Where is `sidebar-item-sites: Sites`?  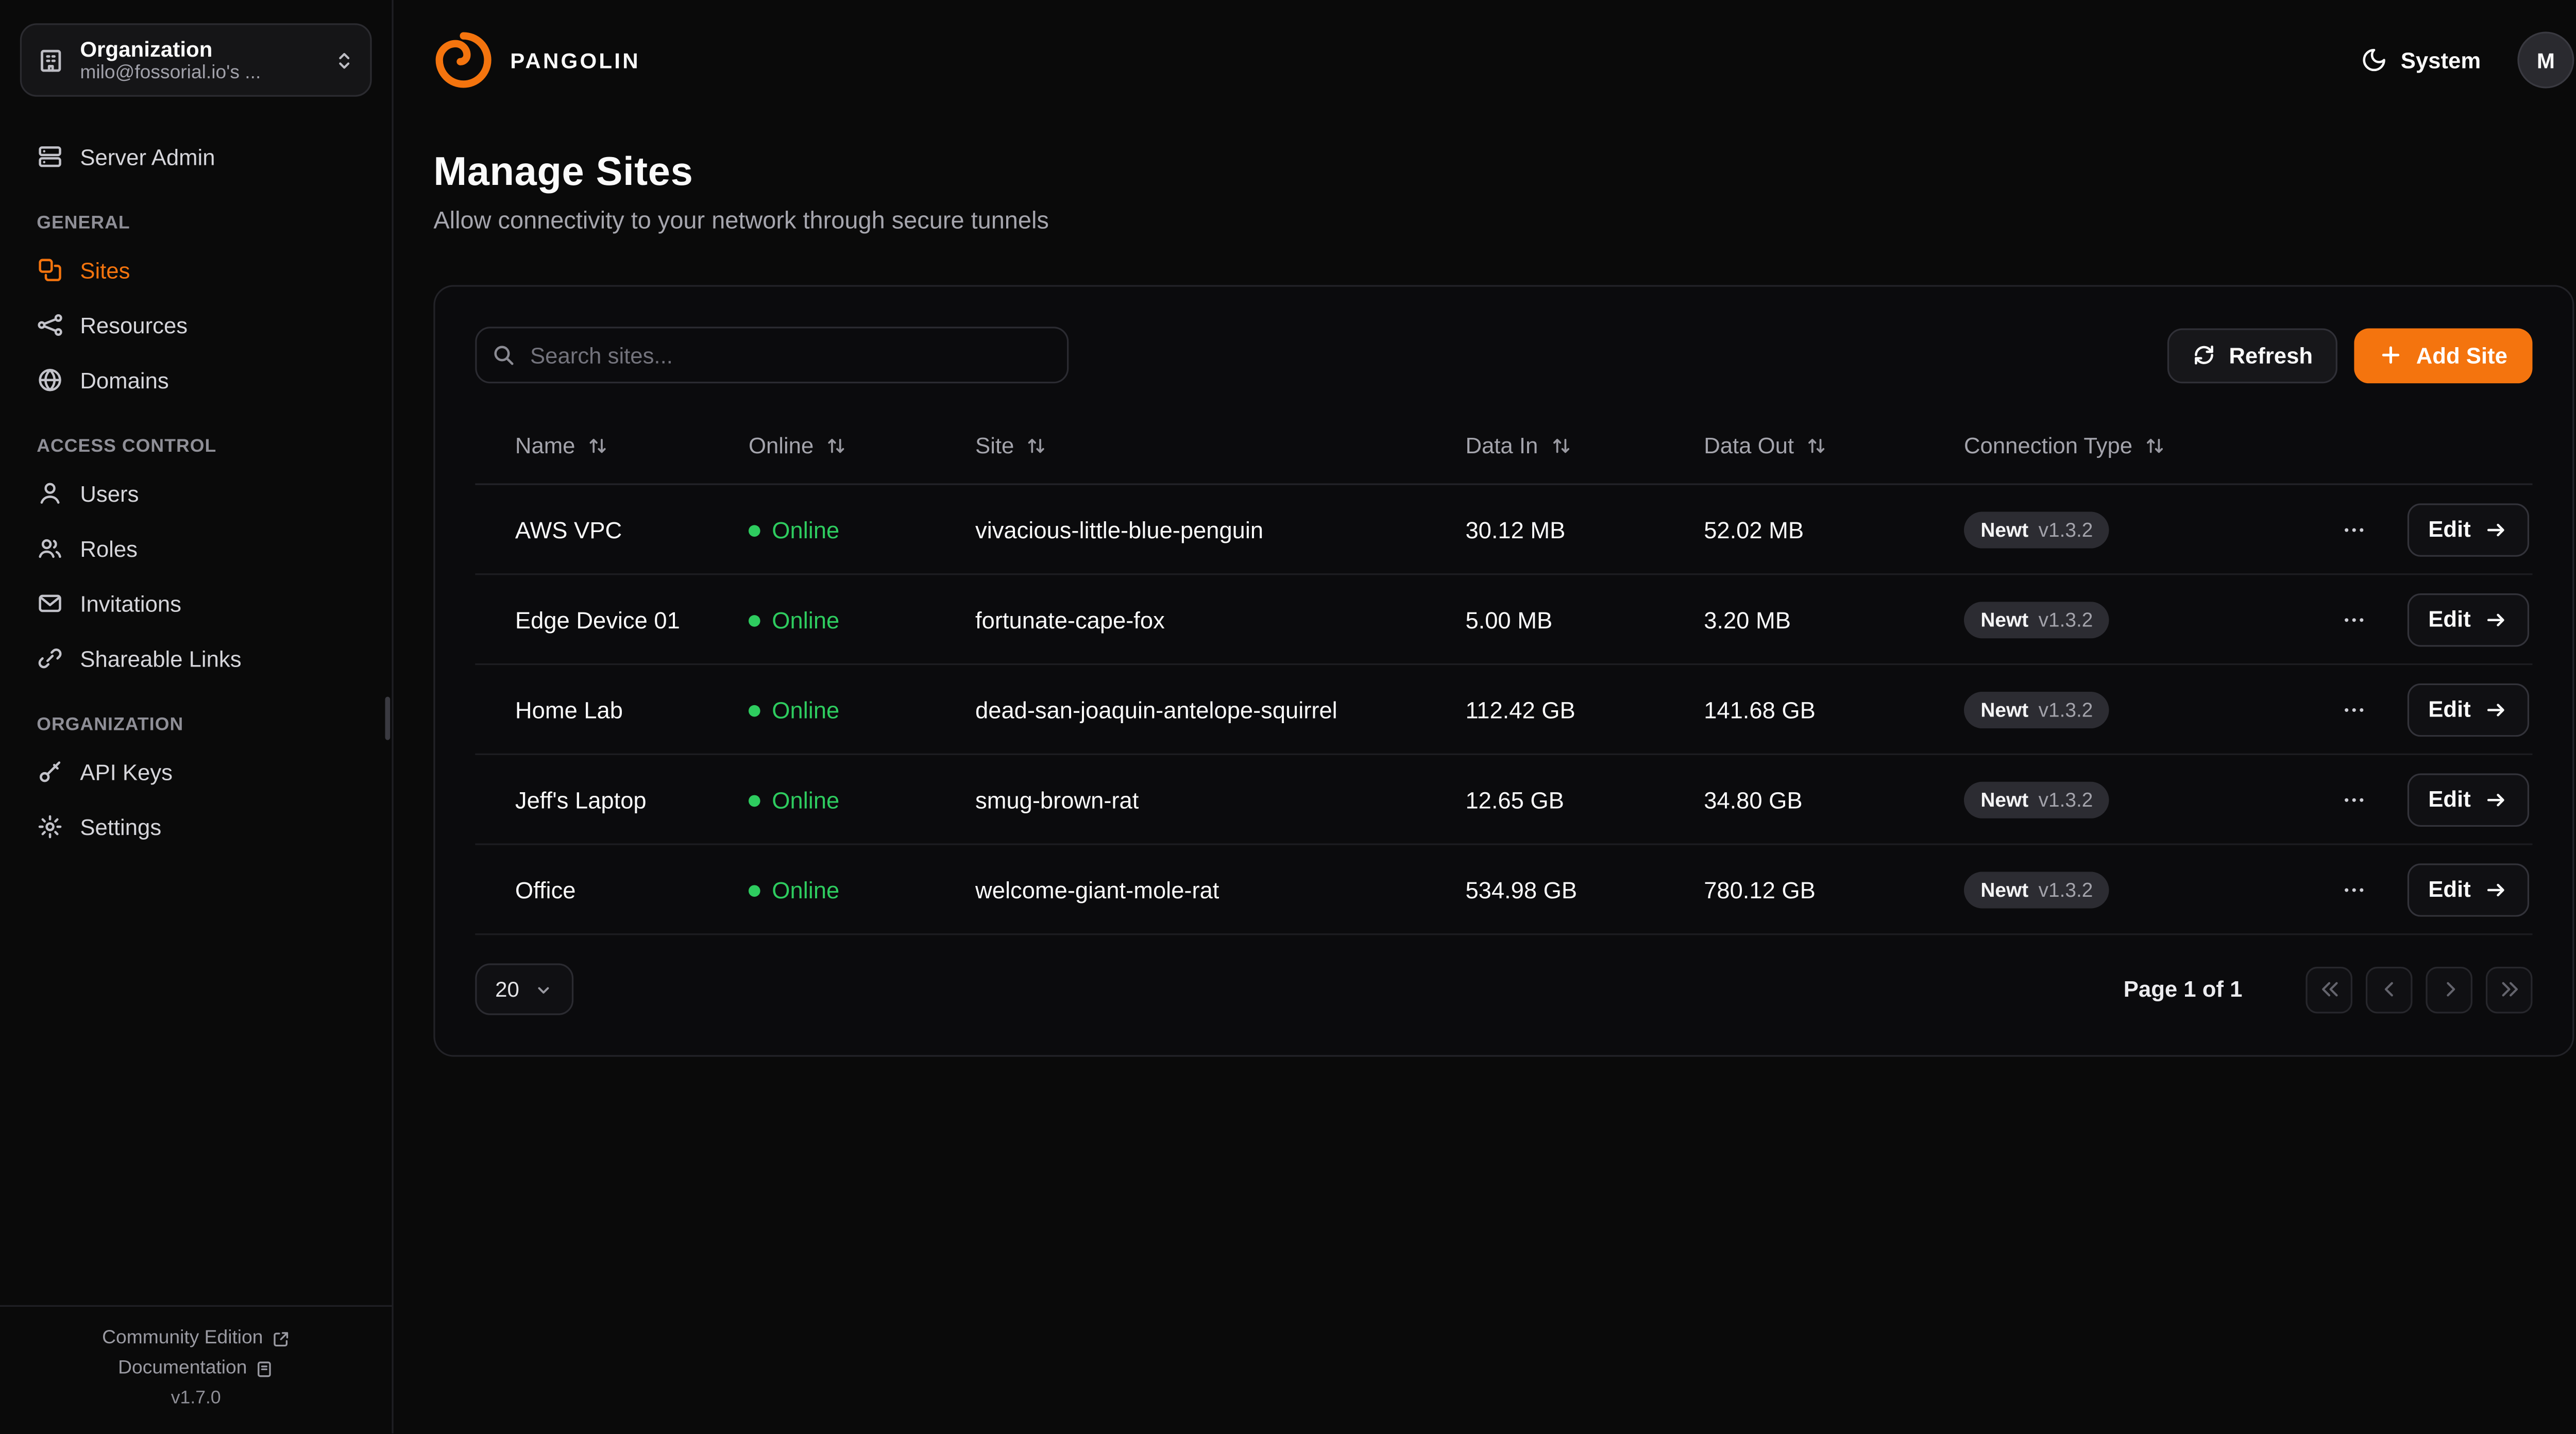 sidebar-item-sites: Sites is located at coordinates (196, 270).